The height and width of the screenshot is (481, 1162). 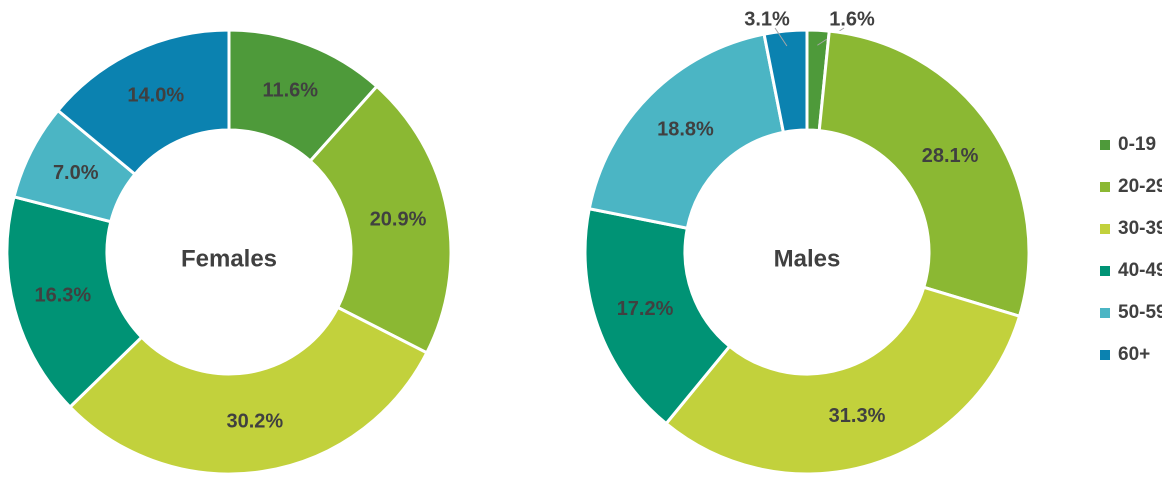 What do you see at coordinates (254, 421) in the screenshot?
I see `data-label: 30.2%` at bounding box center [254, 421].